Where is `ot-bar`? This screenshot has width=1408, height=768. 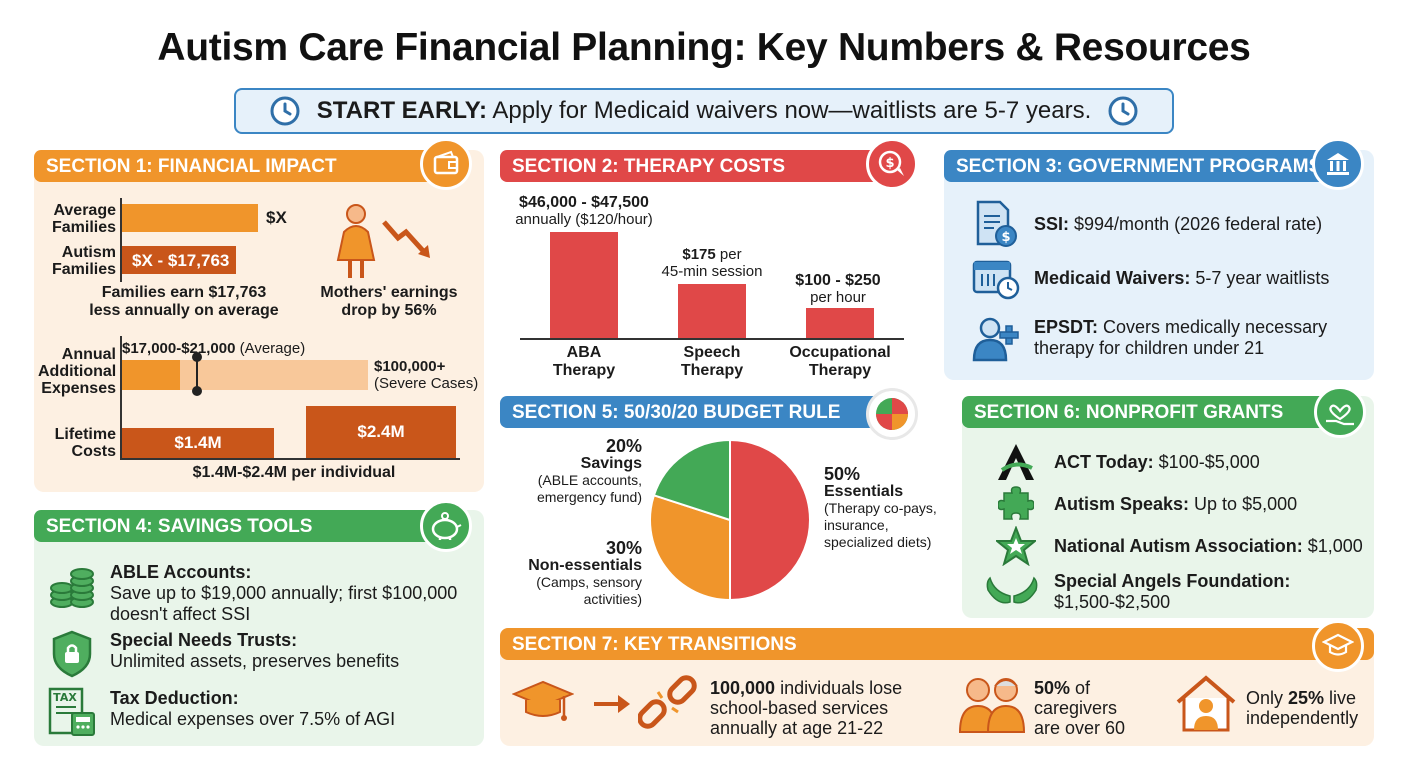
ot-bar is located at coordinates (840, 323).